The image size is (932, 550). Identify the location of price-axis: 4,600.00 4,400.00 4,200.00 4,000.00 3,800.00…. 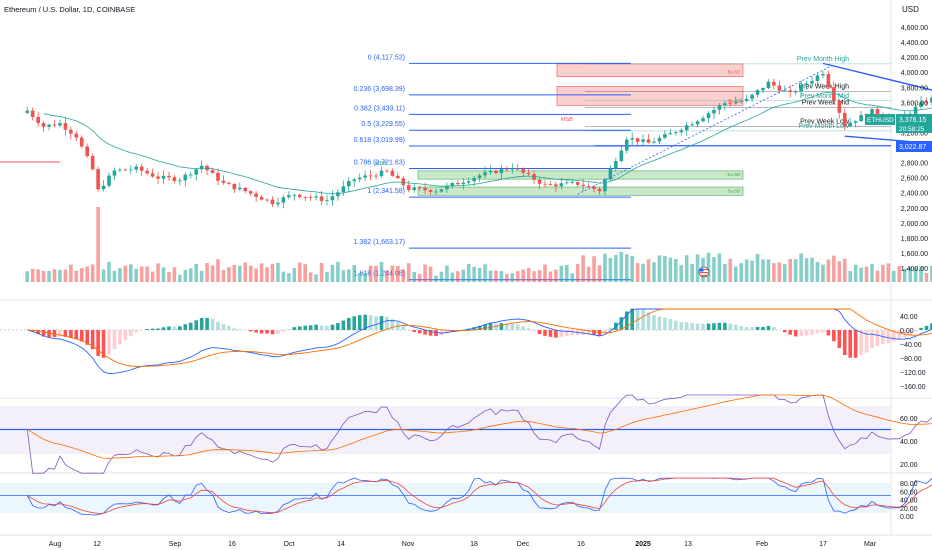
(914, 149).